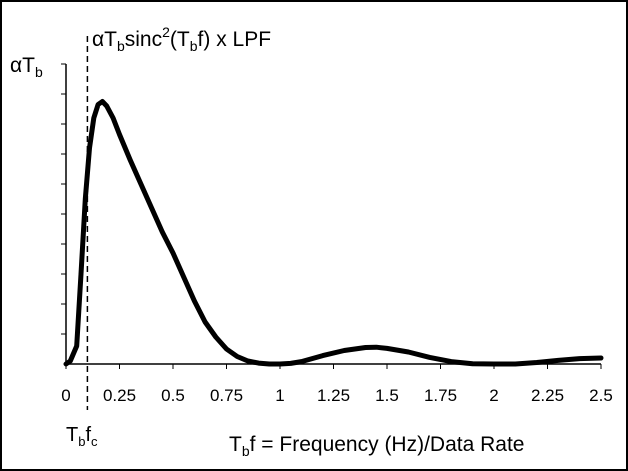 The height and width of the screenshot is (471, 628). I want to click on cutoff-label-T: T, so click(72, 435).